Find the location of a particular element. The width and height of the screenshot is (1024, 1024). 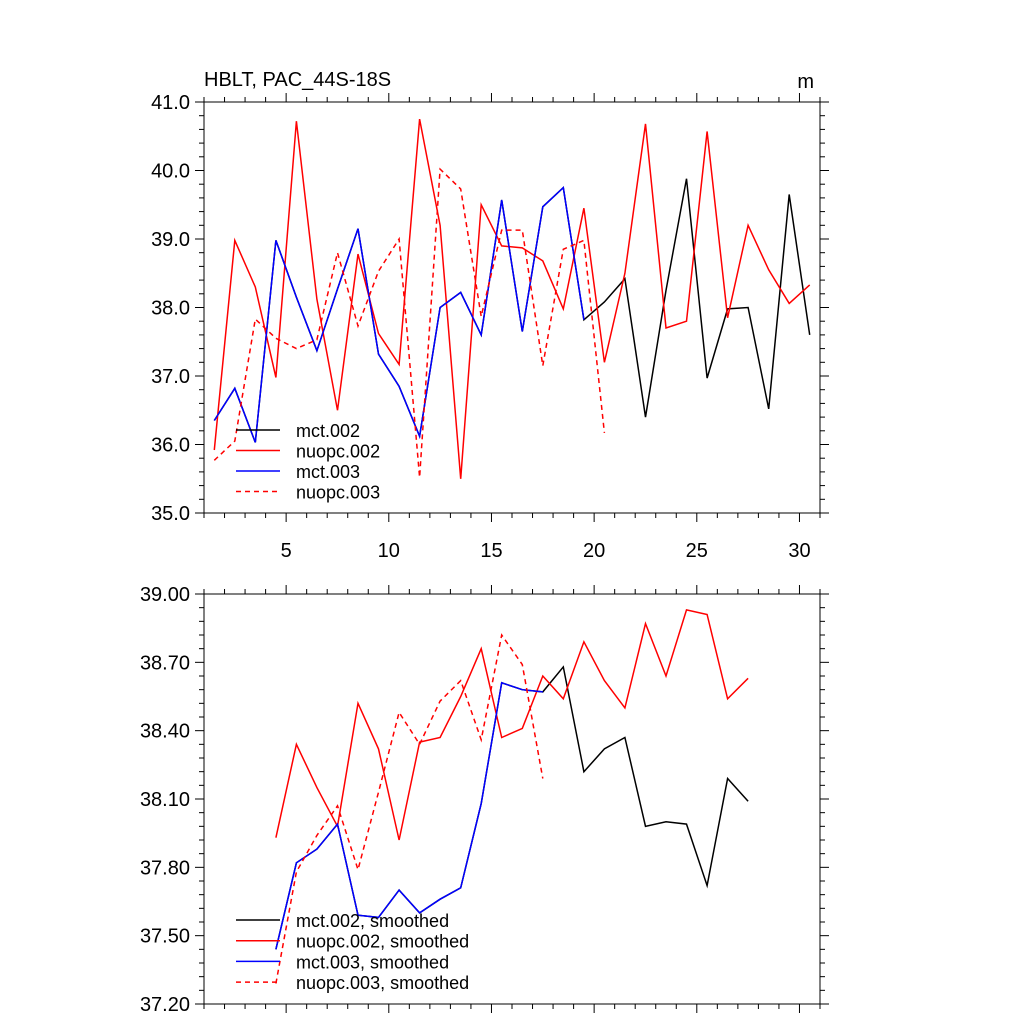

series-line-nuopc-003-smoothed is located at coordinates (409, 808).